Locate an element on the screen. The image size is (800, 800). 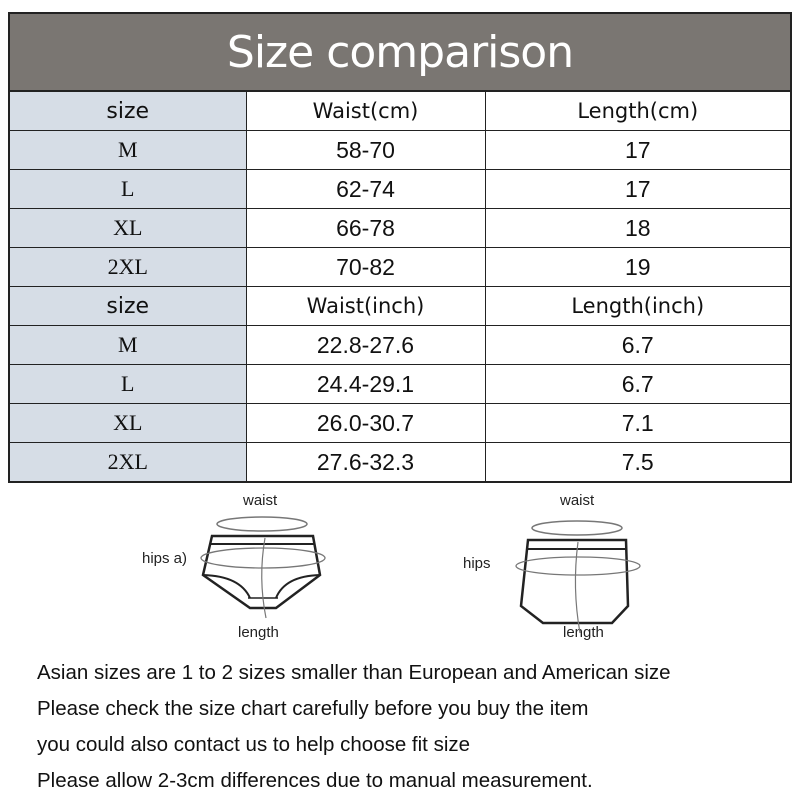
briefs-drawings is located at coordinates (420, 575).